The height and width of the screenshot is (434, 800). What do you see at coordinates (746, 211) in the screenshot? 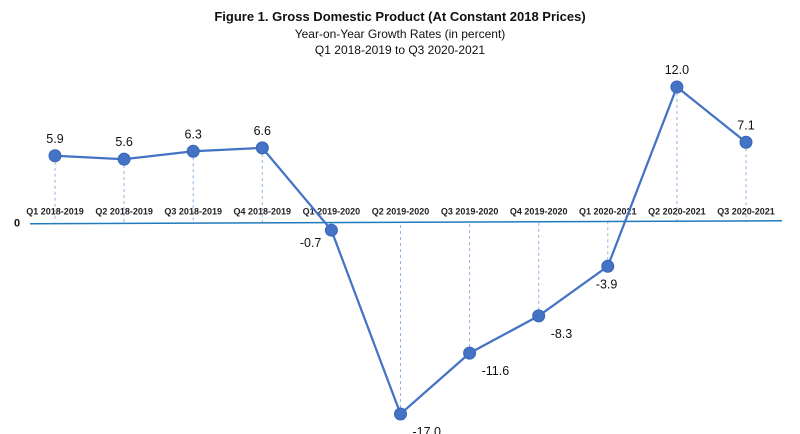
I see `category-label-11: Q3 2020-2021` at bounding box center [746, 211].